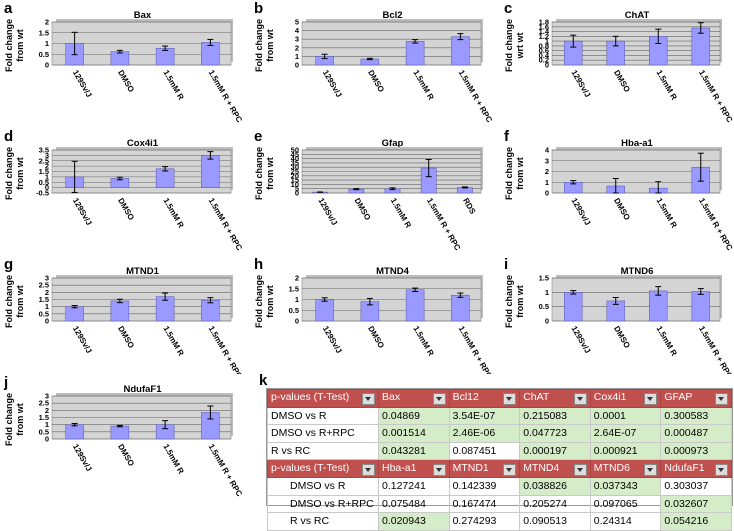 The height and width of the screenshot is (531, 734). I want to click on table-cell: 2.46E-06, so click(484, 433).